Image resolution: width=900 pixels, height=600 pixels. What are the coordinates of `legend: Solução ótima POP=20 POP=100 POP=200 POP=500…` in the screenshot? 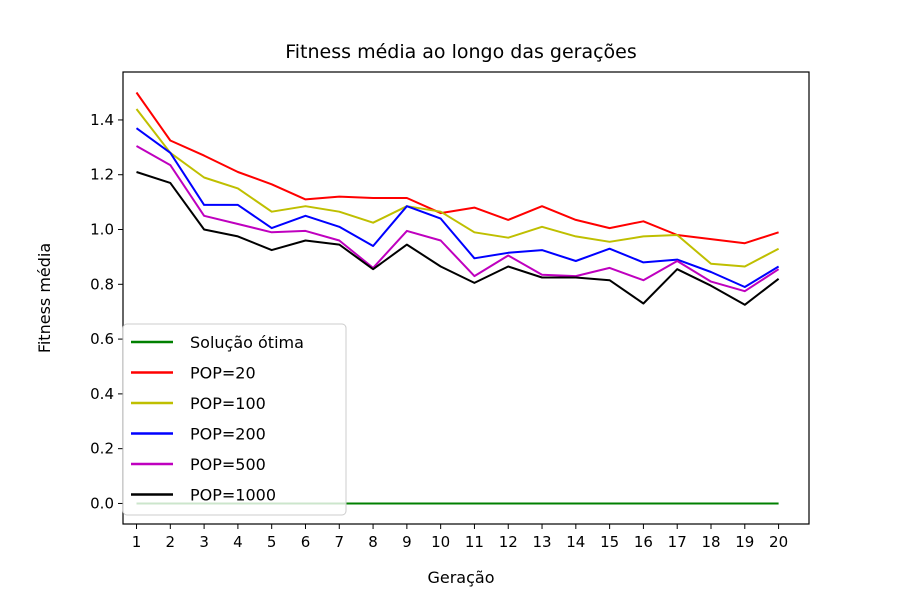 It's located at (234, 419).